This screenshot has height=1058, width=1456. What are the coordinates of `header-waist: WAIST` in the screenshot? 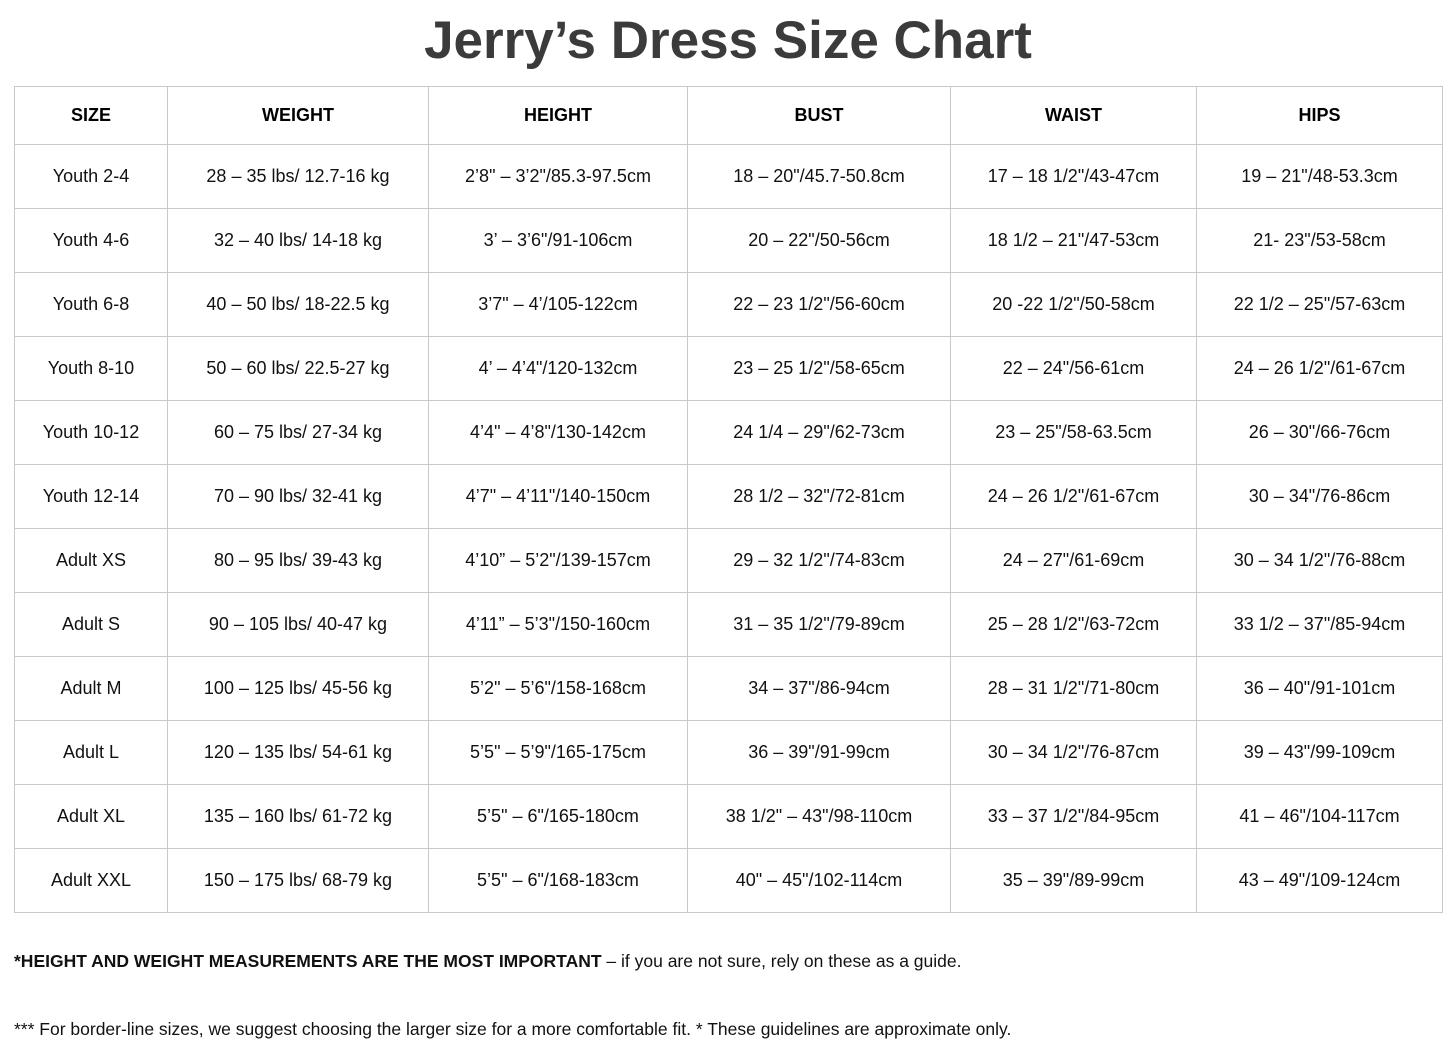 It's located at (1073, 116).